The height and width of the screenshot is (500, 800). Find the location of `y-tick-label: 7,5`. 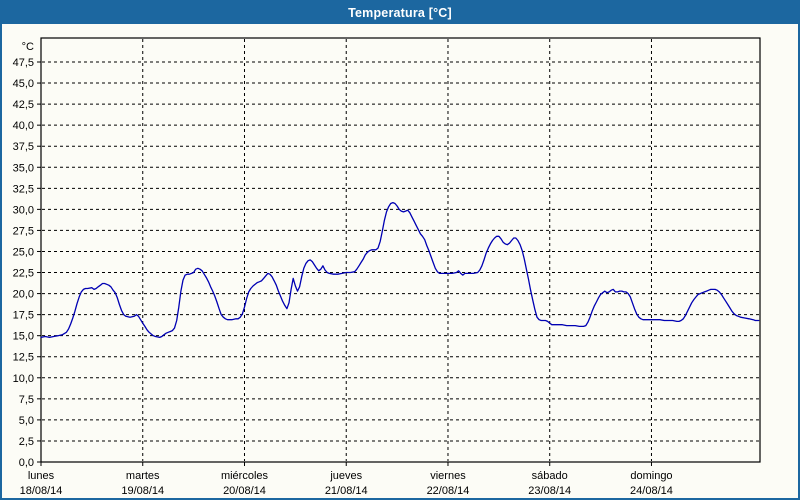

y-tick-label: 7,5 is located at coordinates (26, 400).